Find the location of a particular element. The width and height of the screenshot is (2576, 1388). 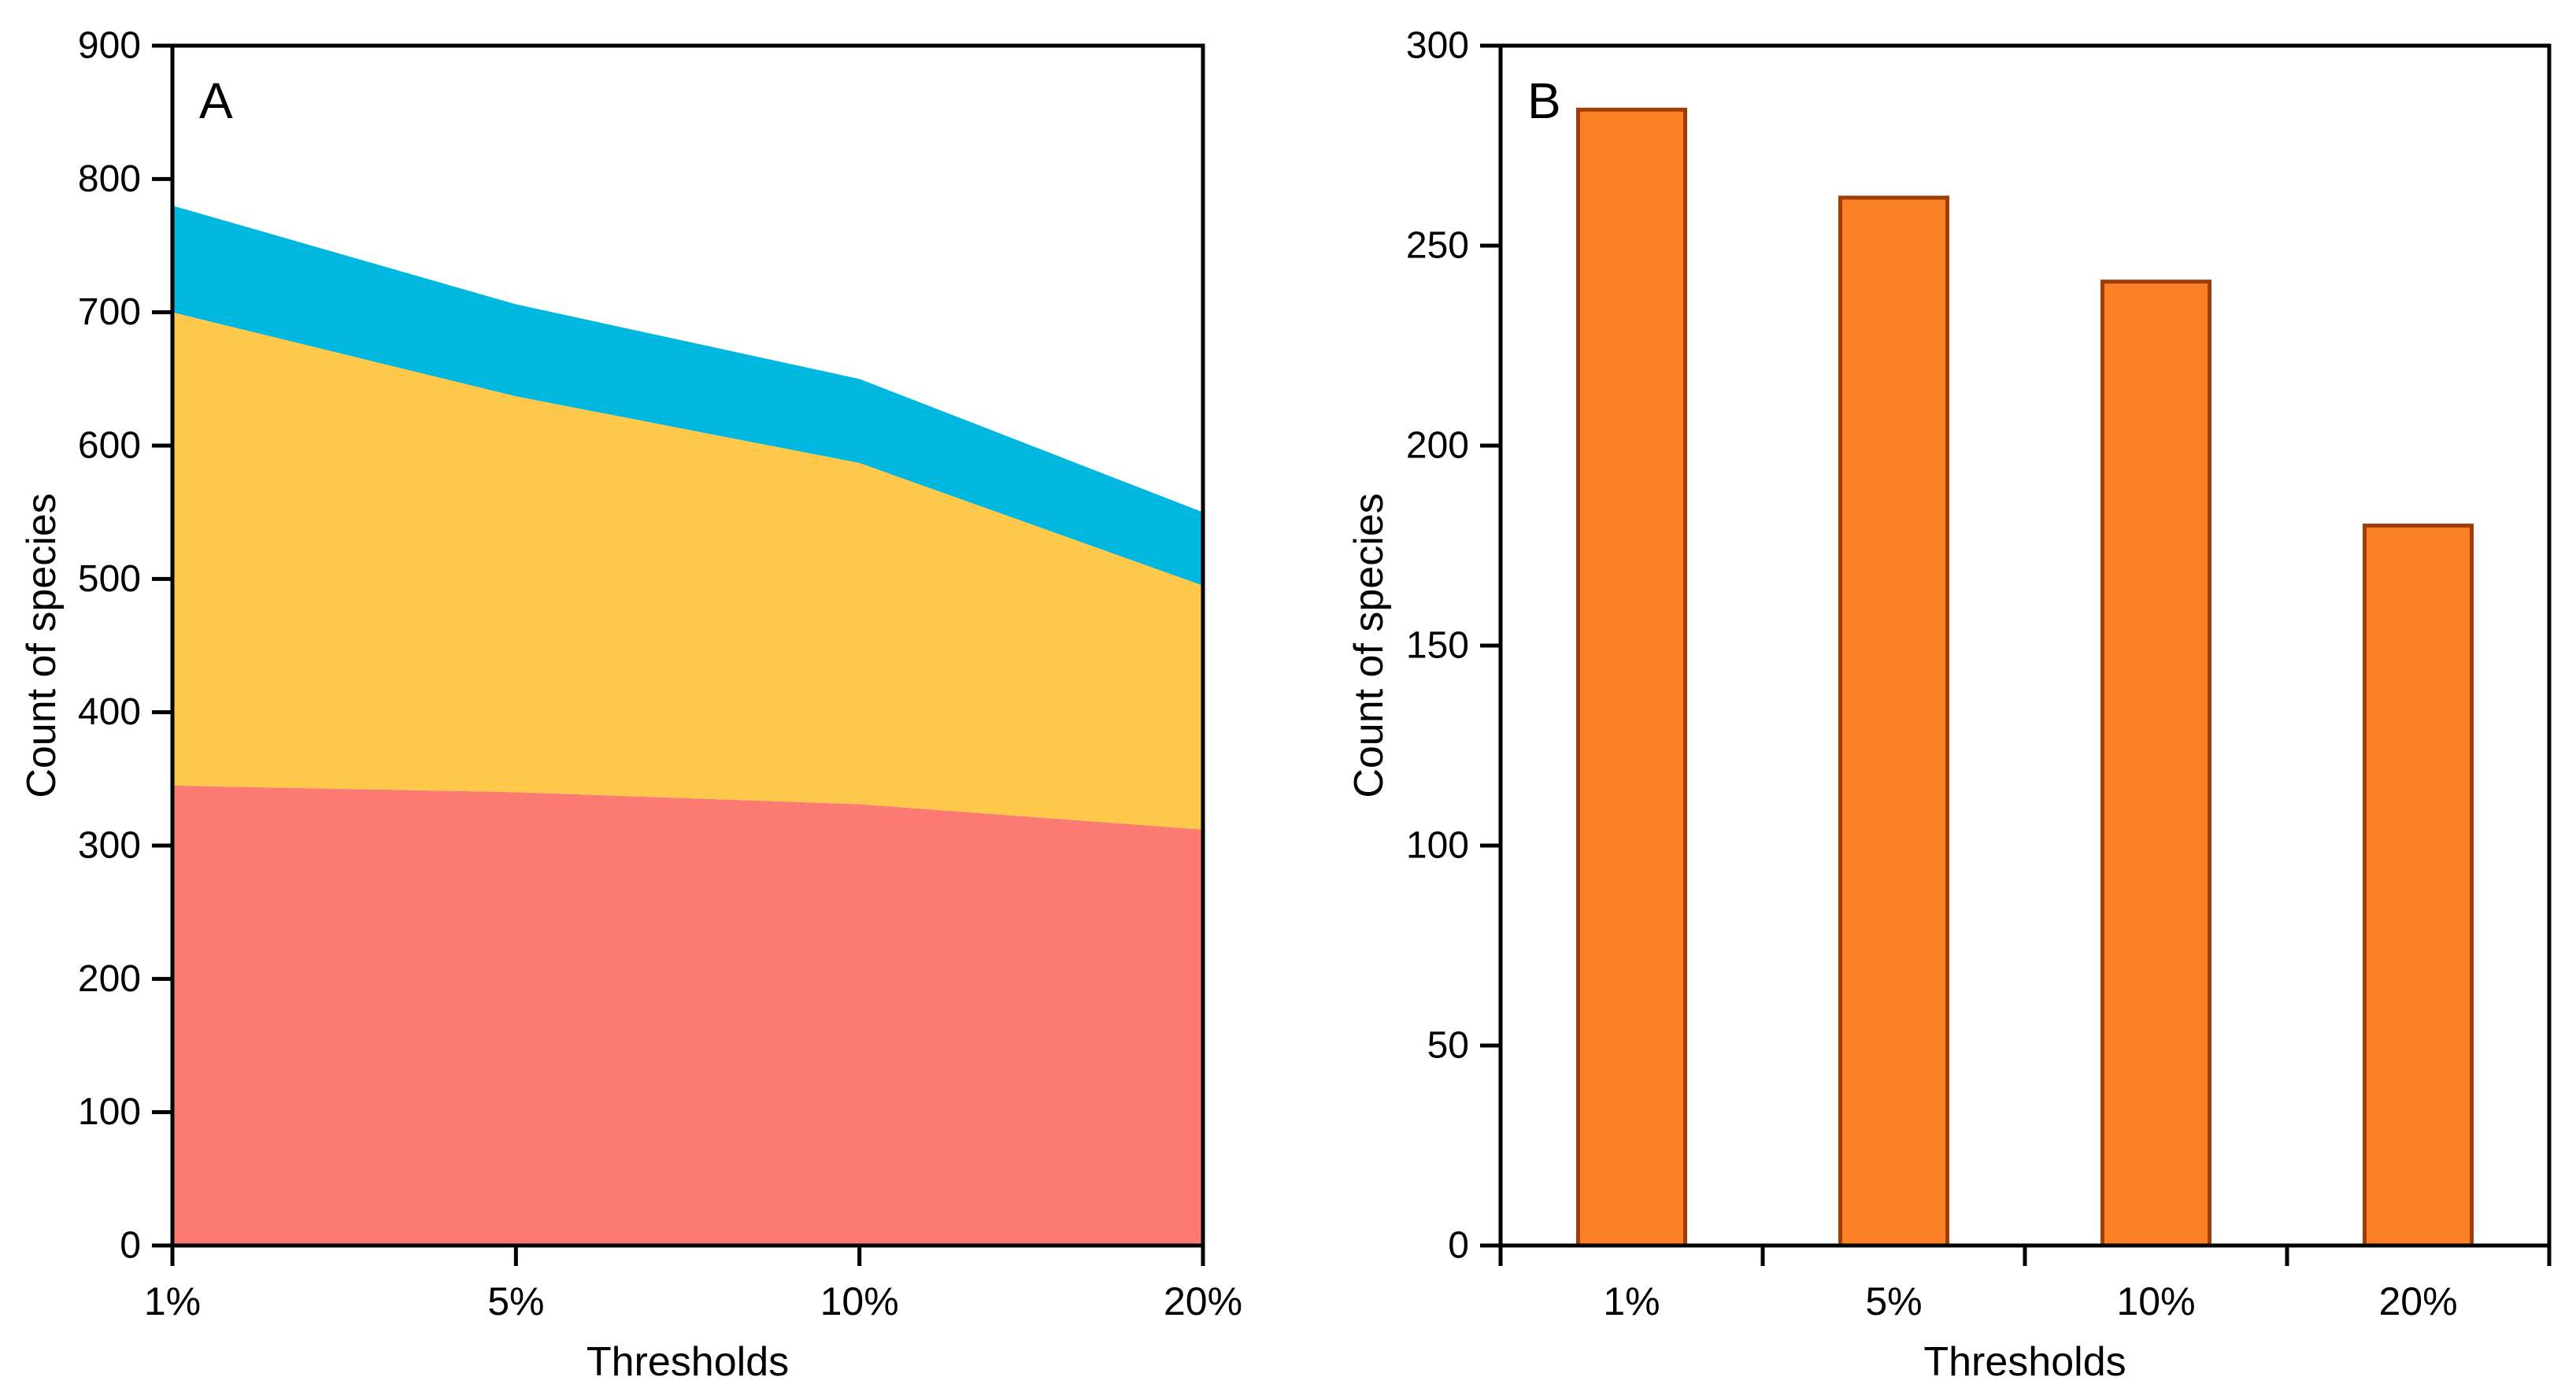

bar-20% is located at coordinates (2418, 886).